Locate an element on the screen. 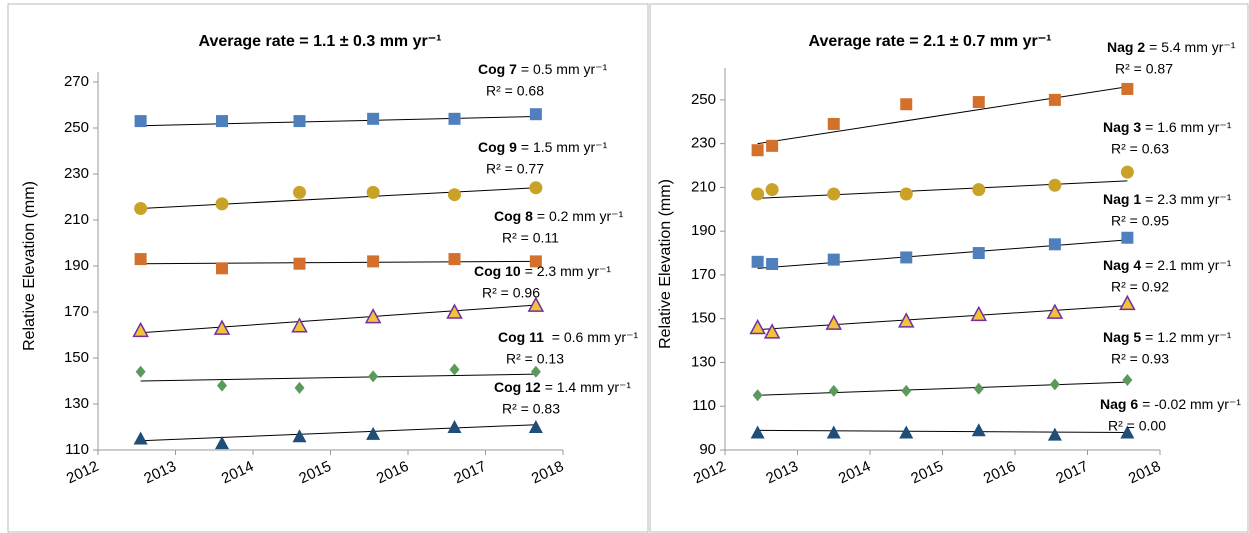  r2-label: R² = 0.96 is located at coordinates (511, 293).